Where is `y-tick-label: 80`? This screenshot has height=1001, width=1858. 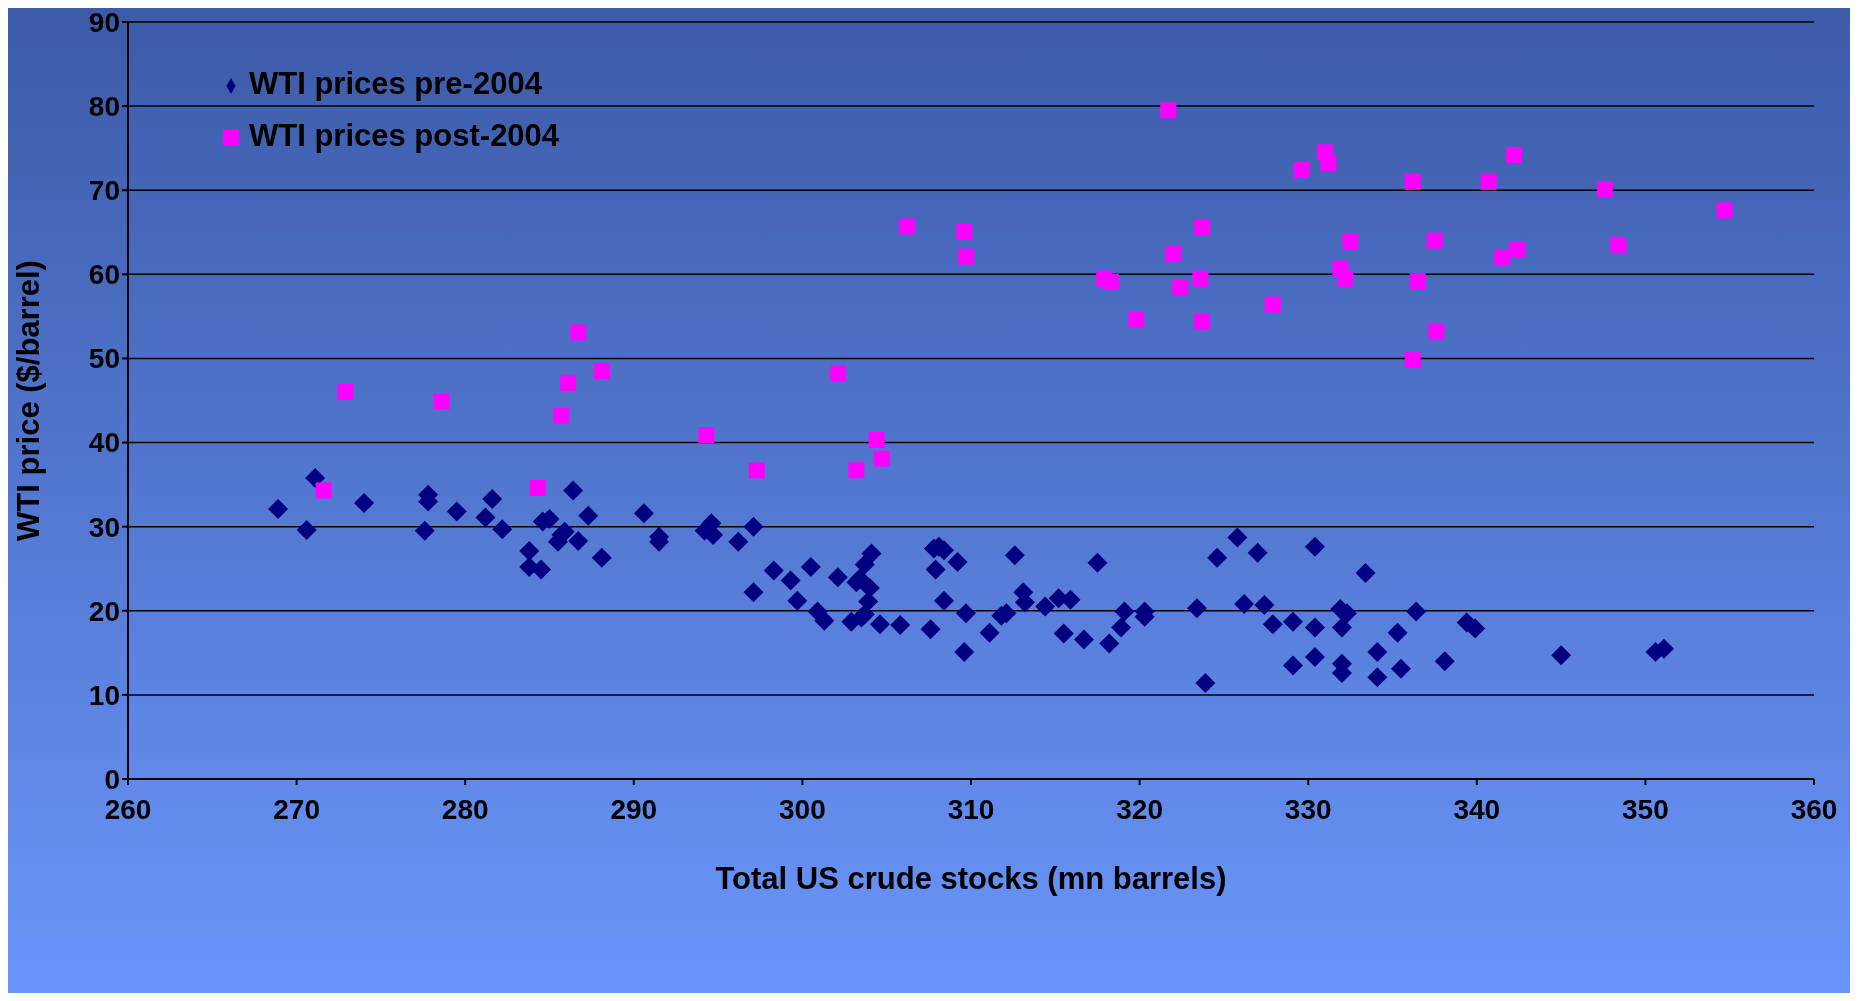
y-tick-label: 80 is located at coordinates (104, 107).